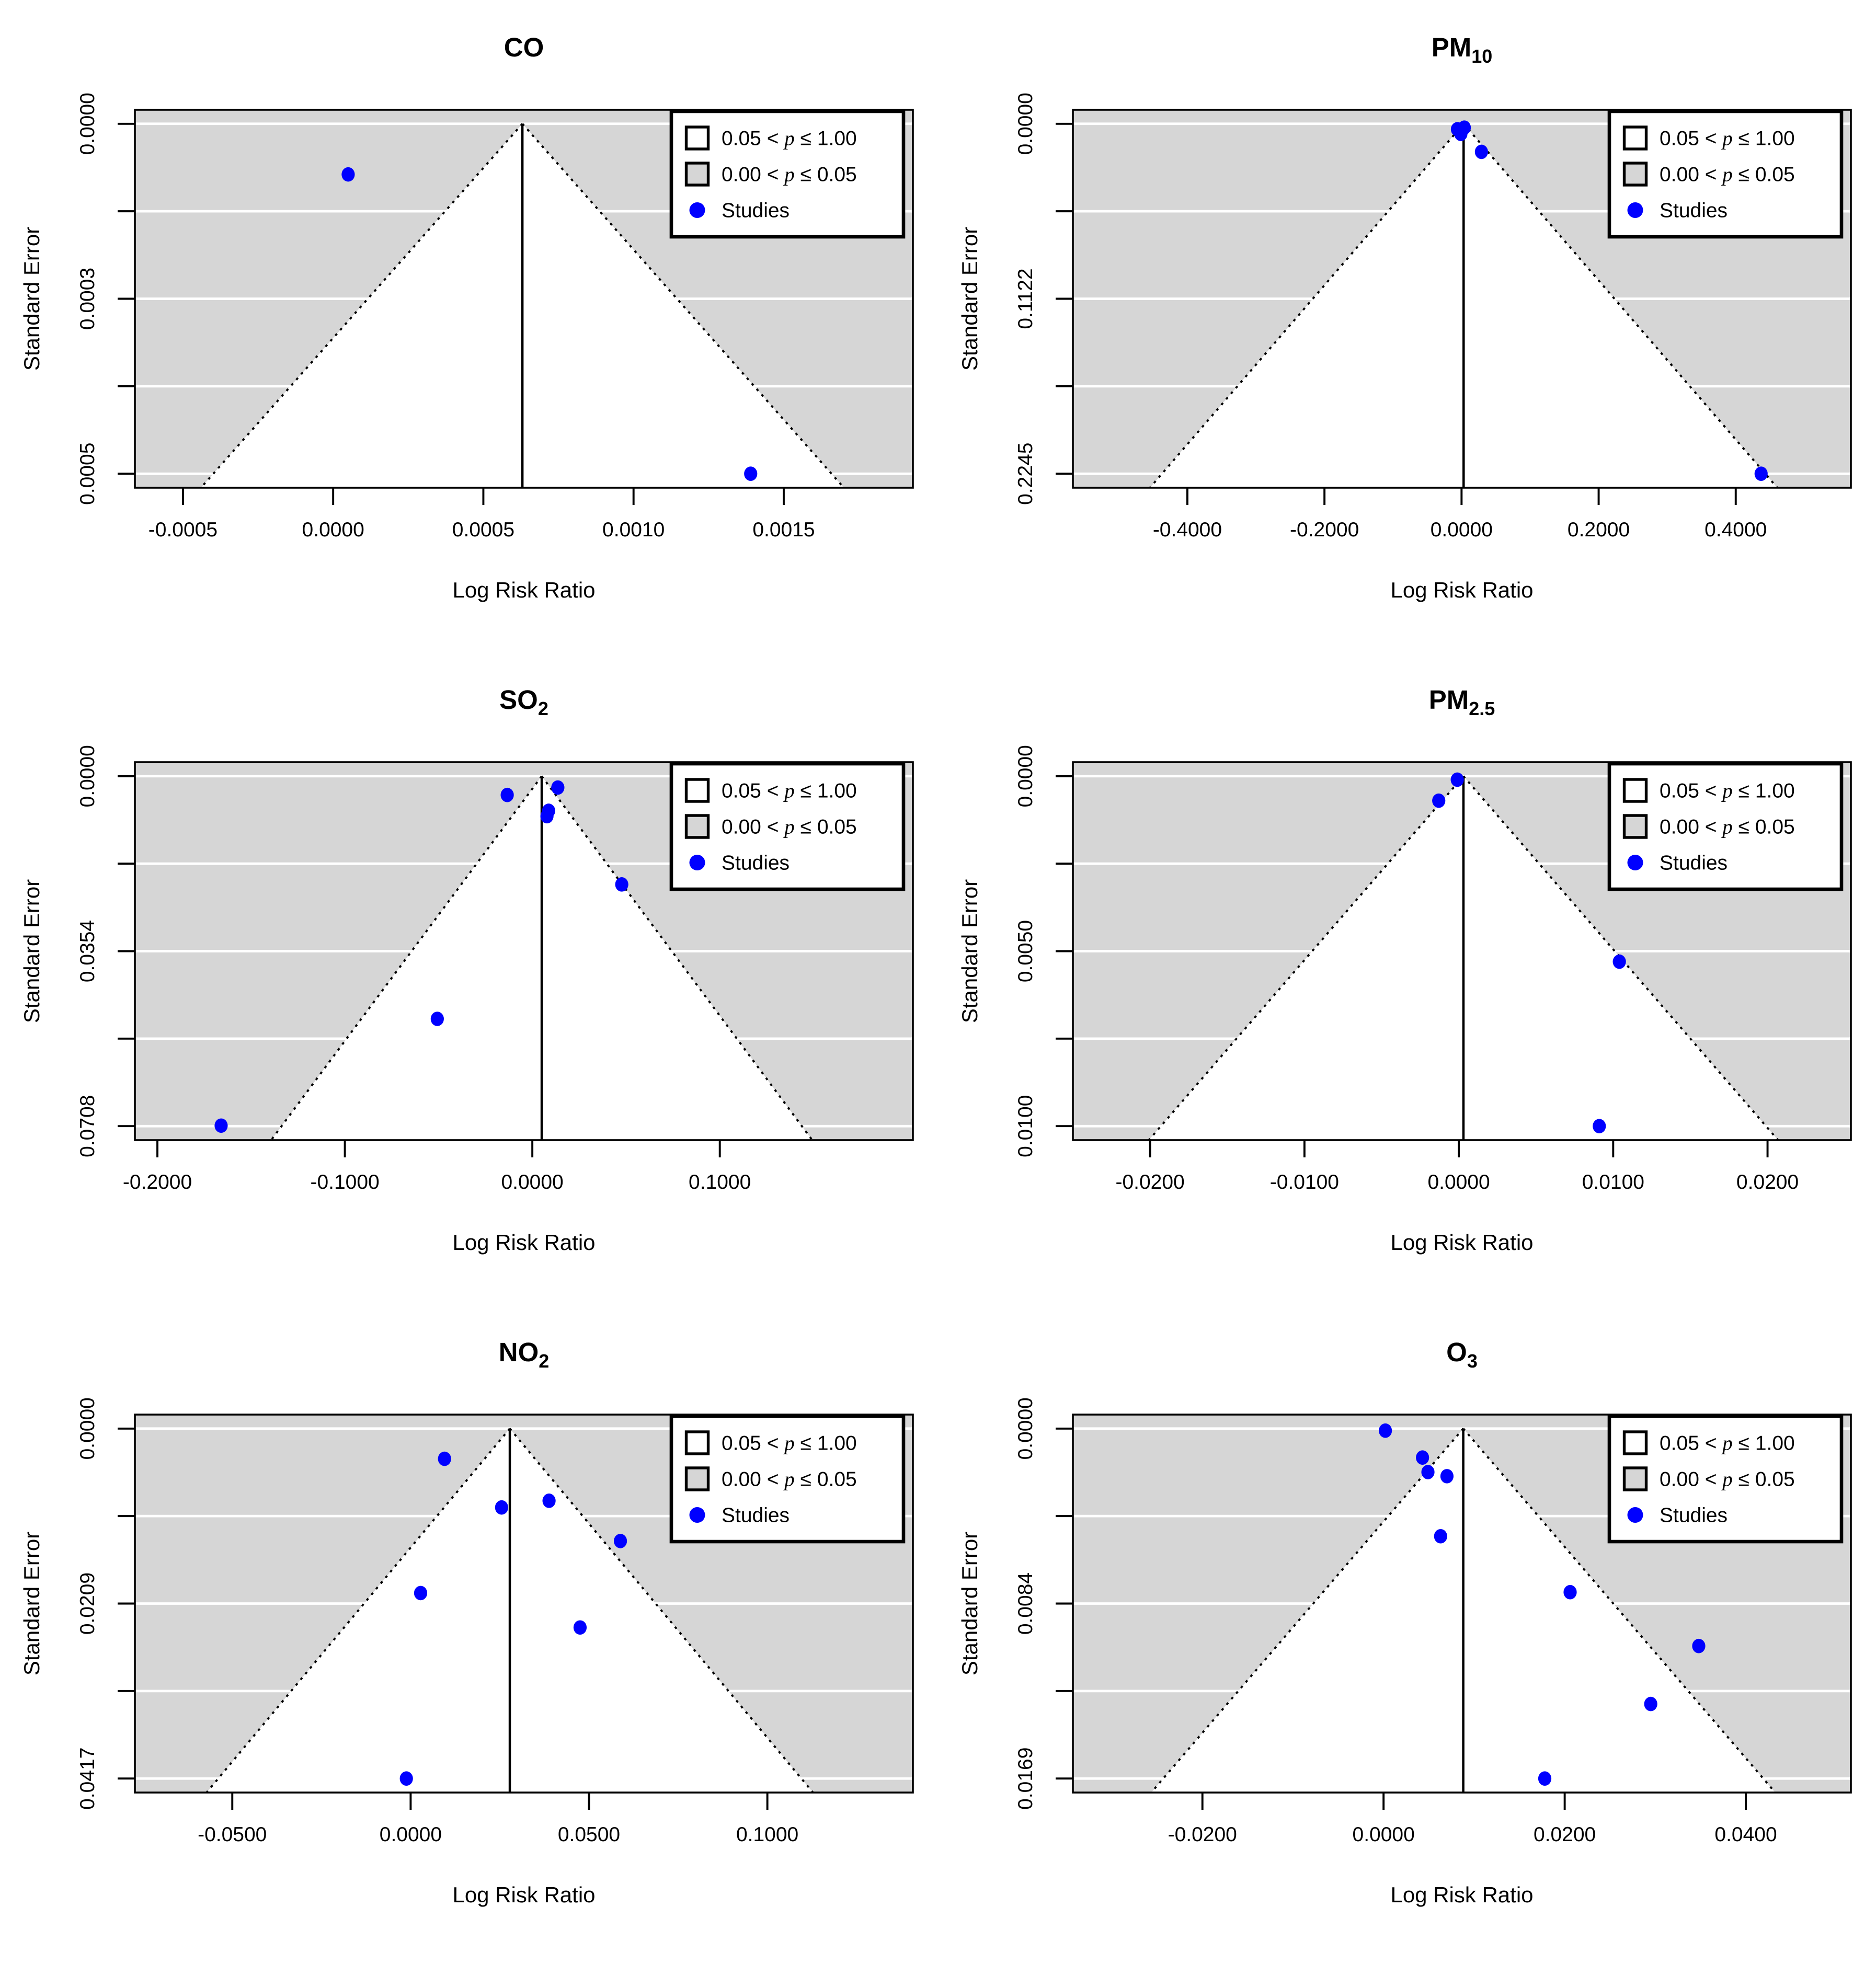  I want to click on x-axis: -0.0005 0.0000 0.0005 0.0010 0.0015, so click(481, 514).